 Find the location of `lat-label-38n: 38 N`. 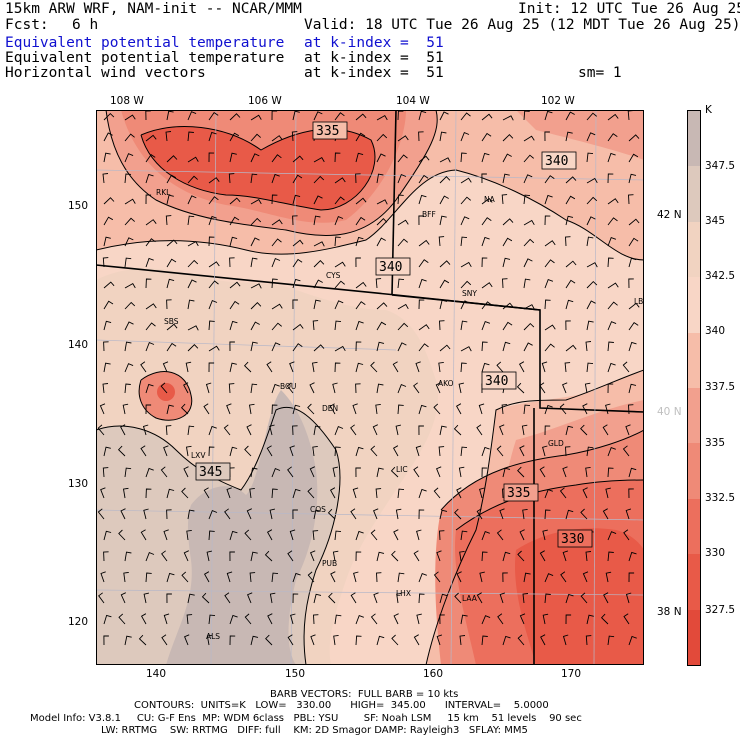

lat-label-38n: 38 N is located at coordinates (669, 612).